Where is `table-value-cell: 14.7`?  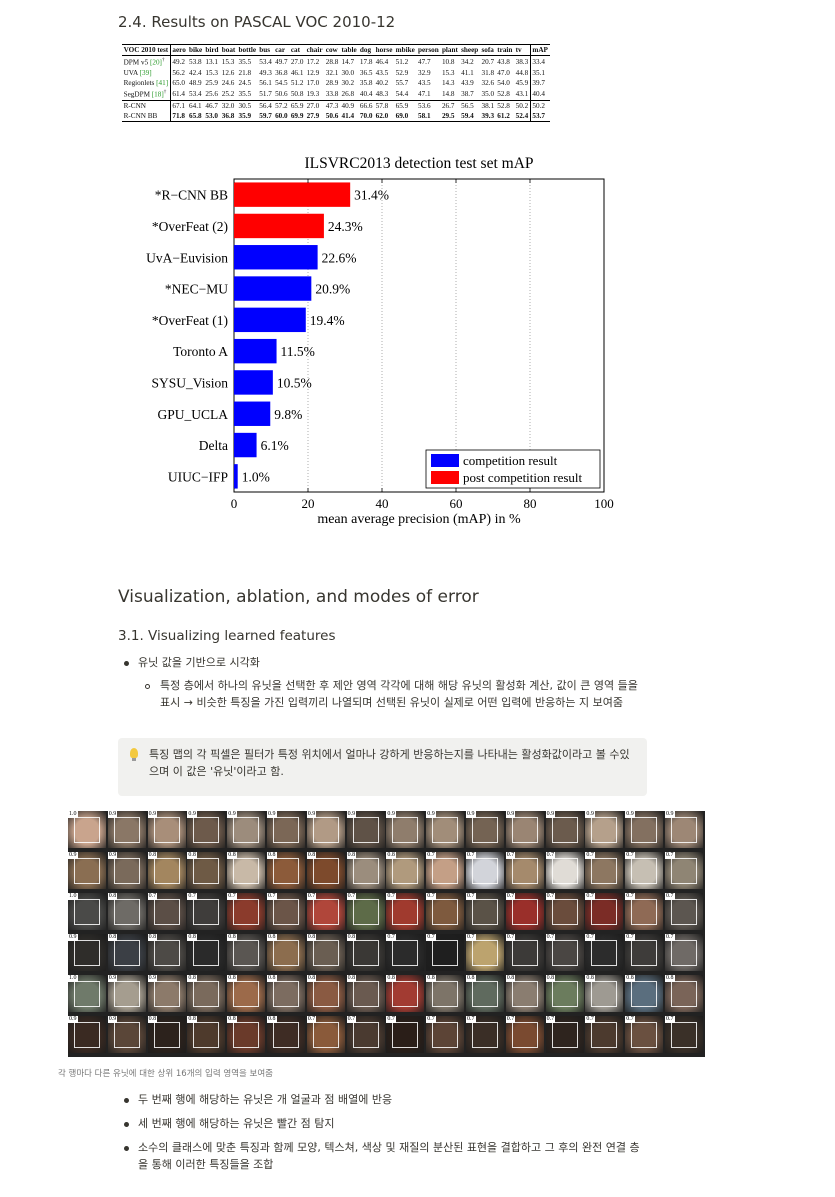 table-value-cell: 14.7 is located at coordinates (348, 61).